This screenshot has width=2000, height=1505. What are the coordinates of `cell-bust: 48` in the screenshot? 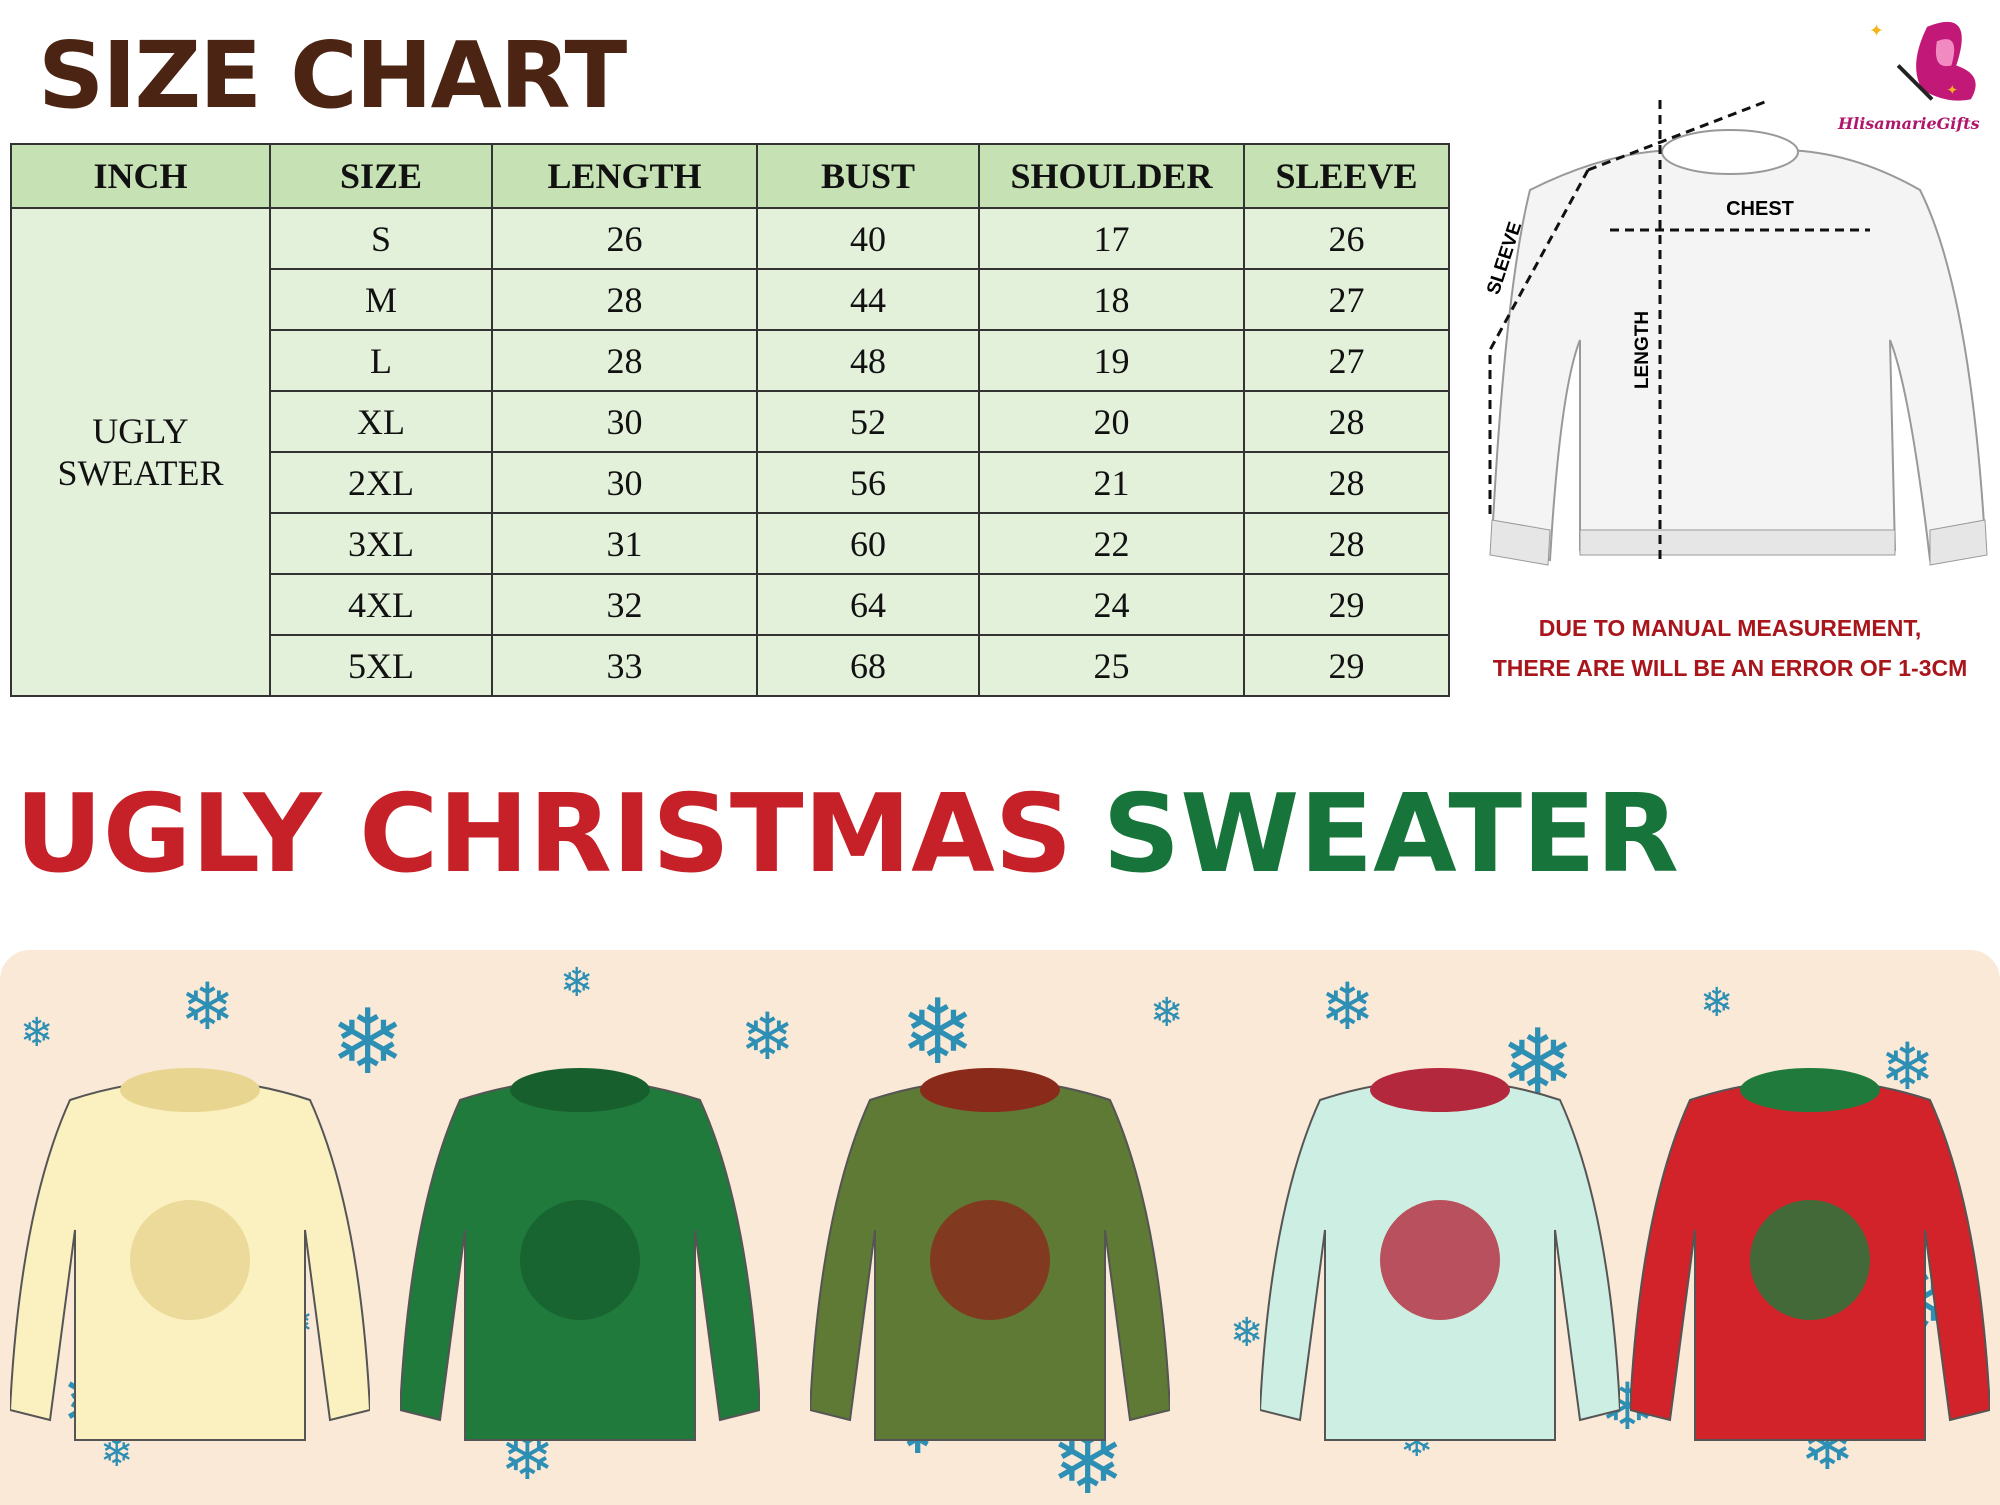 It's located at (868, 360).